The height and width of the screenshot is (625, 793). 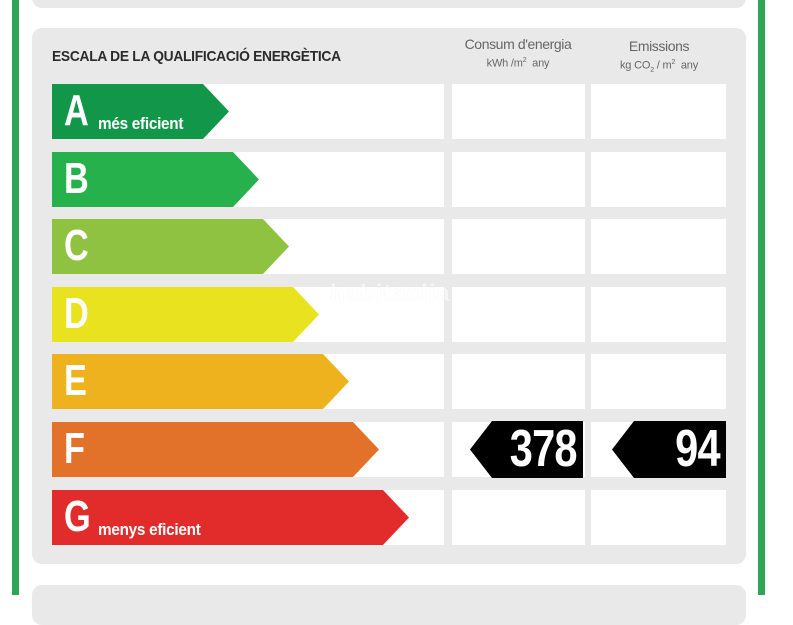 What do you see at coordinates (200, 381) in the screenshot?
I see `rating-arrow-e: E` at bounding box center [200, 381].